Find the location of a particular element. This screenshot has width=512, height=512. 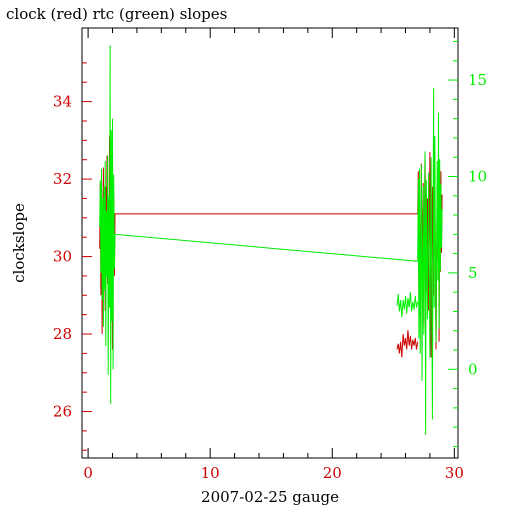

x-tick-label: 10 is located at coordinates (210, 473).